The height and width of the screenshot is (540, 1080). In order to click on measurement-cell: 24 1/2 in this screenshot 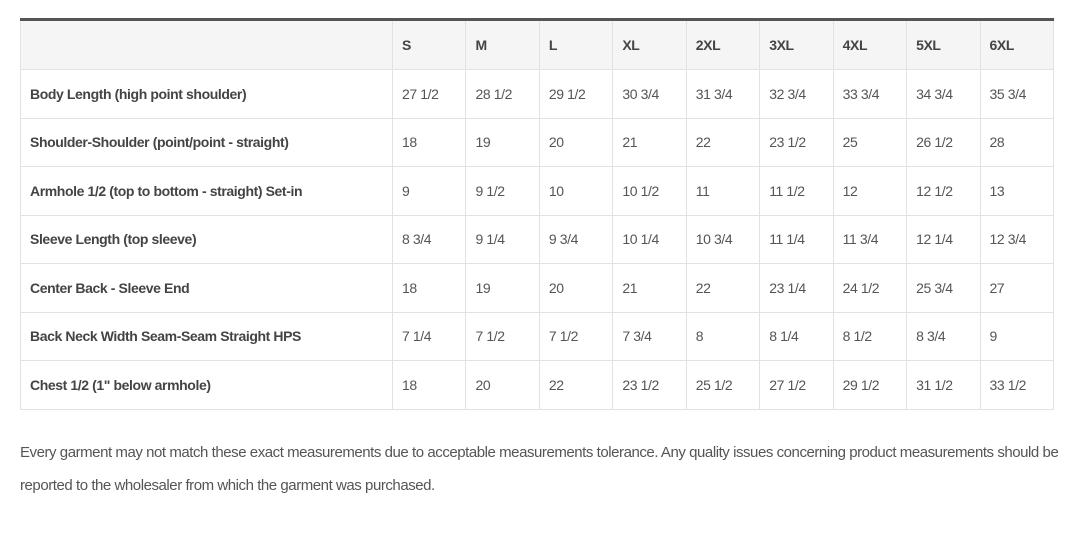, I will do `click(870, 288)`.